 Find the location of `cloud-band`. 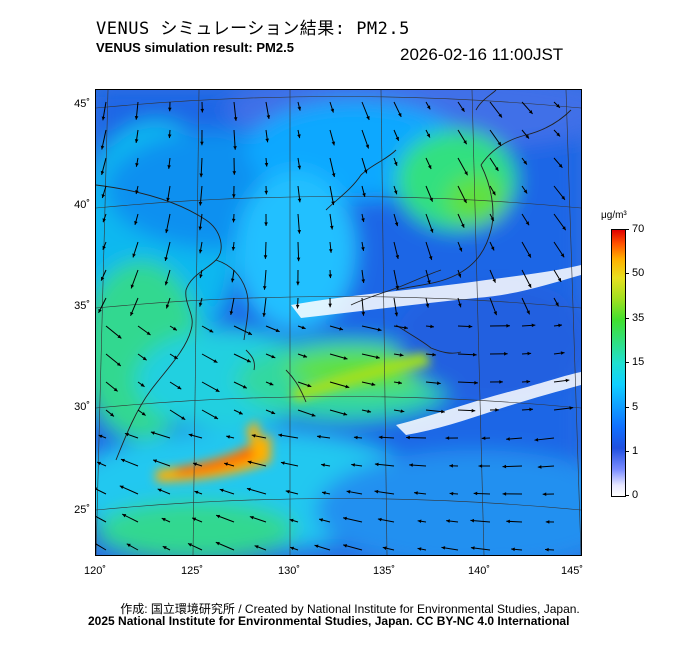

cloud-band is located at coordinates (436, 350).